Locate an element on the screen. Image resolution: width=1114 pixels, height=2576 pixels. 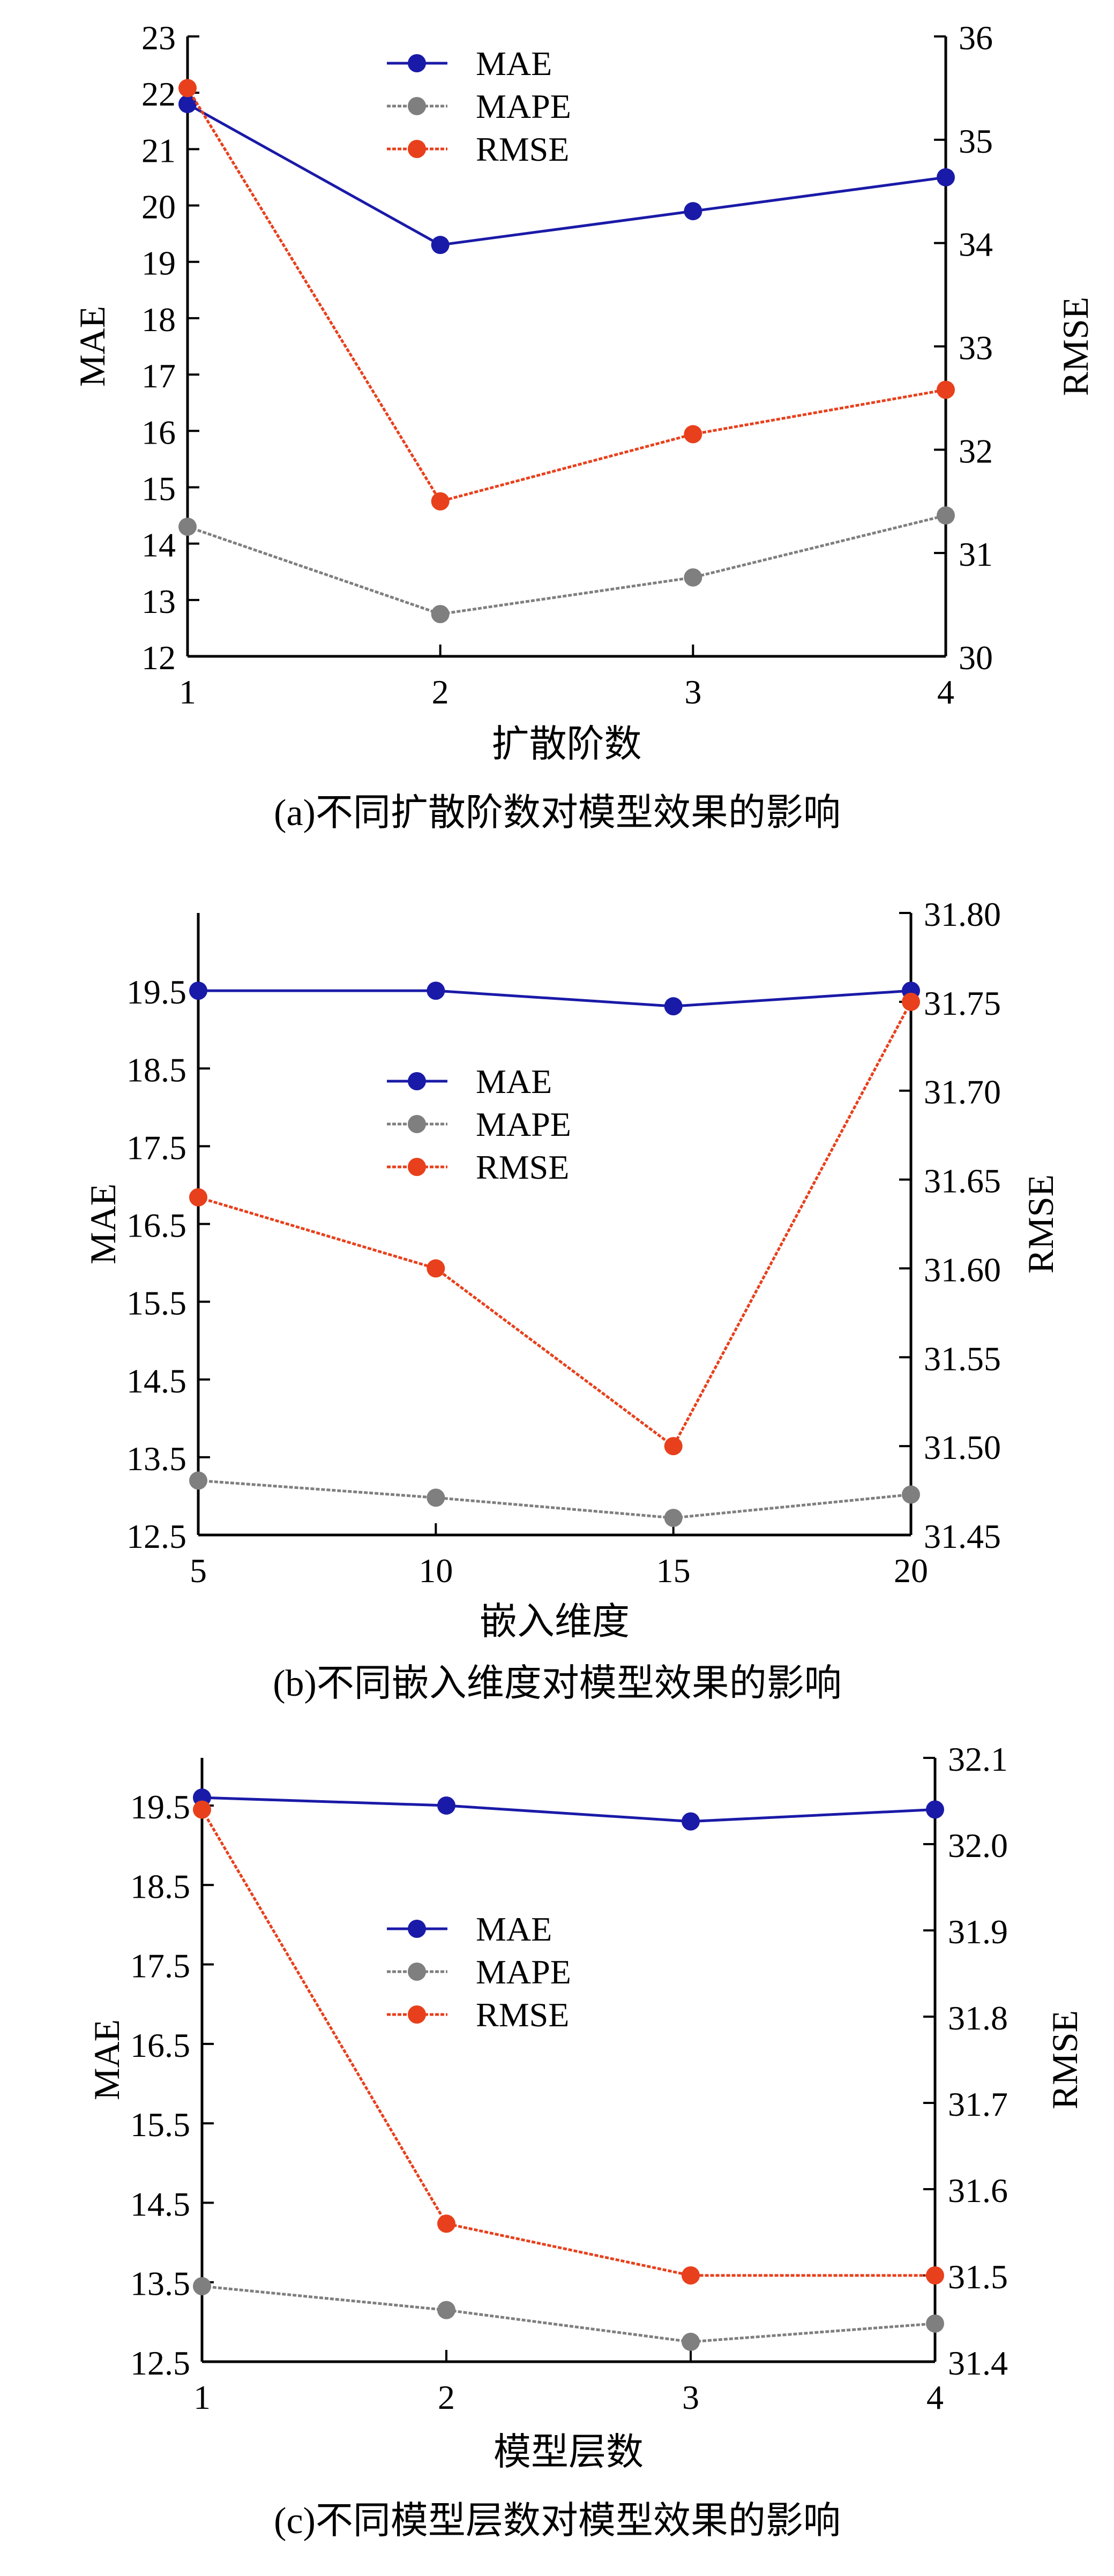
legend-entry: RMSE is located at coordinates (522, 1167).